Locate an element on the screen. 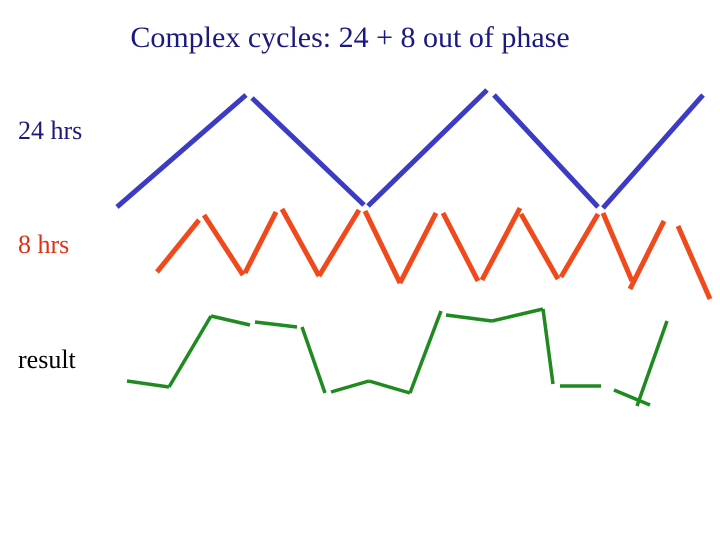 Image resolution: width=720 pixels, height=540 pixels. slide-title: Complex cycles: 24 + 8 out of phase is located at coordinates (350, 37).